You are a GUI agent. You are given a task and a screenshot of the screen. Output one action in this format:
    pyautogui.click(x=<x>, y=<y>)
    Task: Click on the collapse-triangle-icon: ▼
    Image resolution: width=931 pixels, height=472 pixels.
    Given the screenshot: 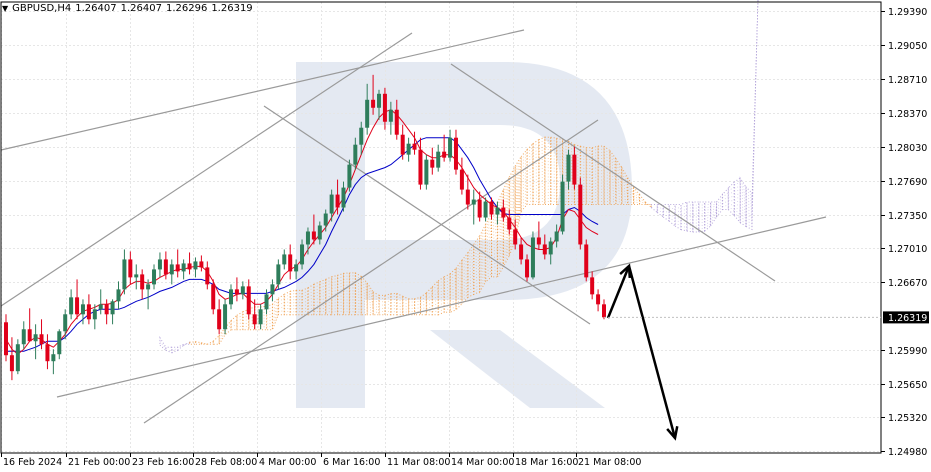 What is the action you would take?
    pyautogui.click(x=5, y=8)
    